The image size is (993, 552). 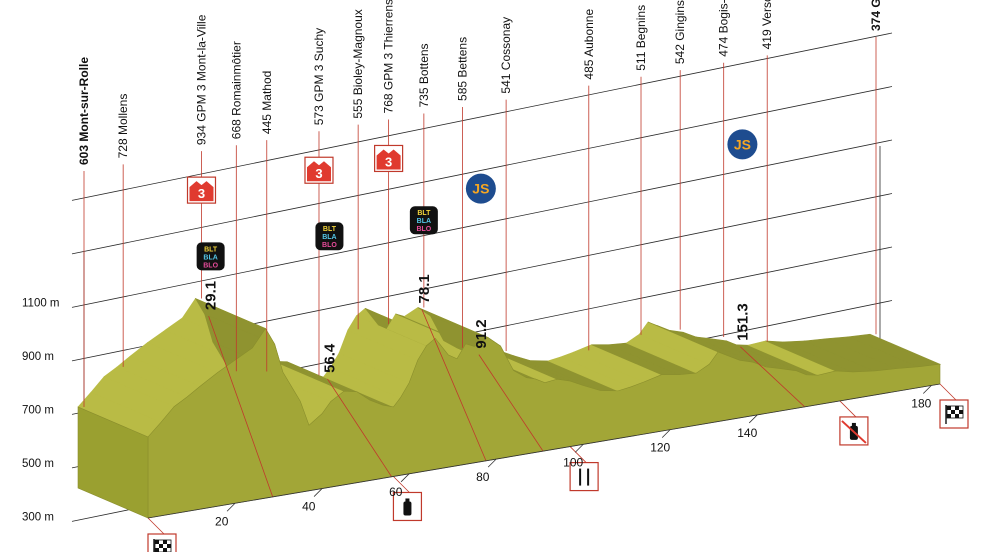 What do you see at coordinates (211, 295) in the screenshot?
I see `km-annotation: 29.1` at bounding box center [211, 295].